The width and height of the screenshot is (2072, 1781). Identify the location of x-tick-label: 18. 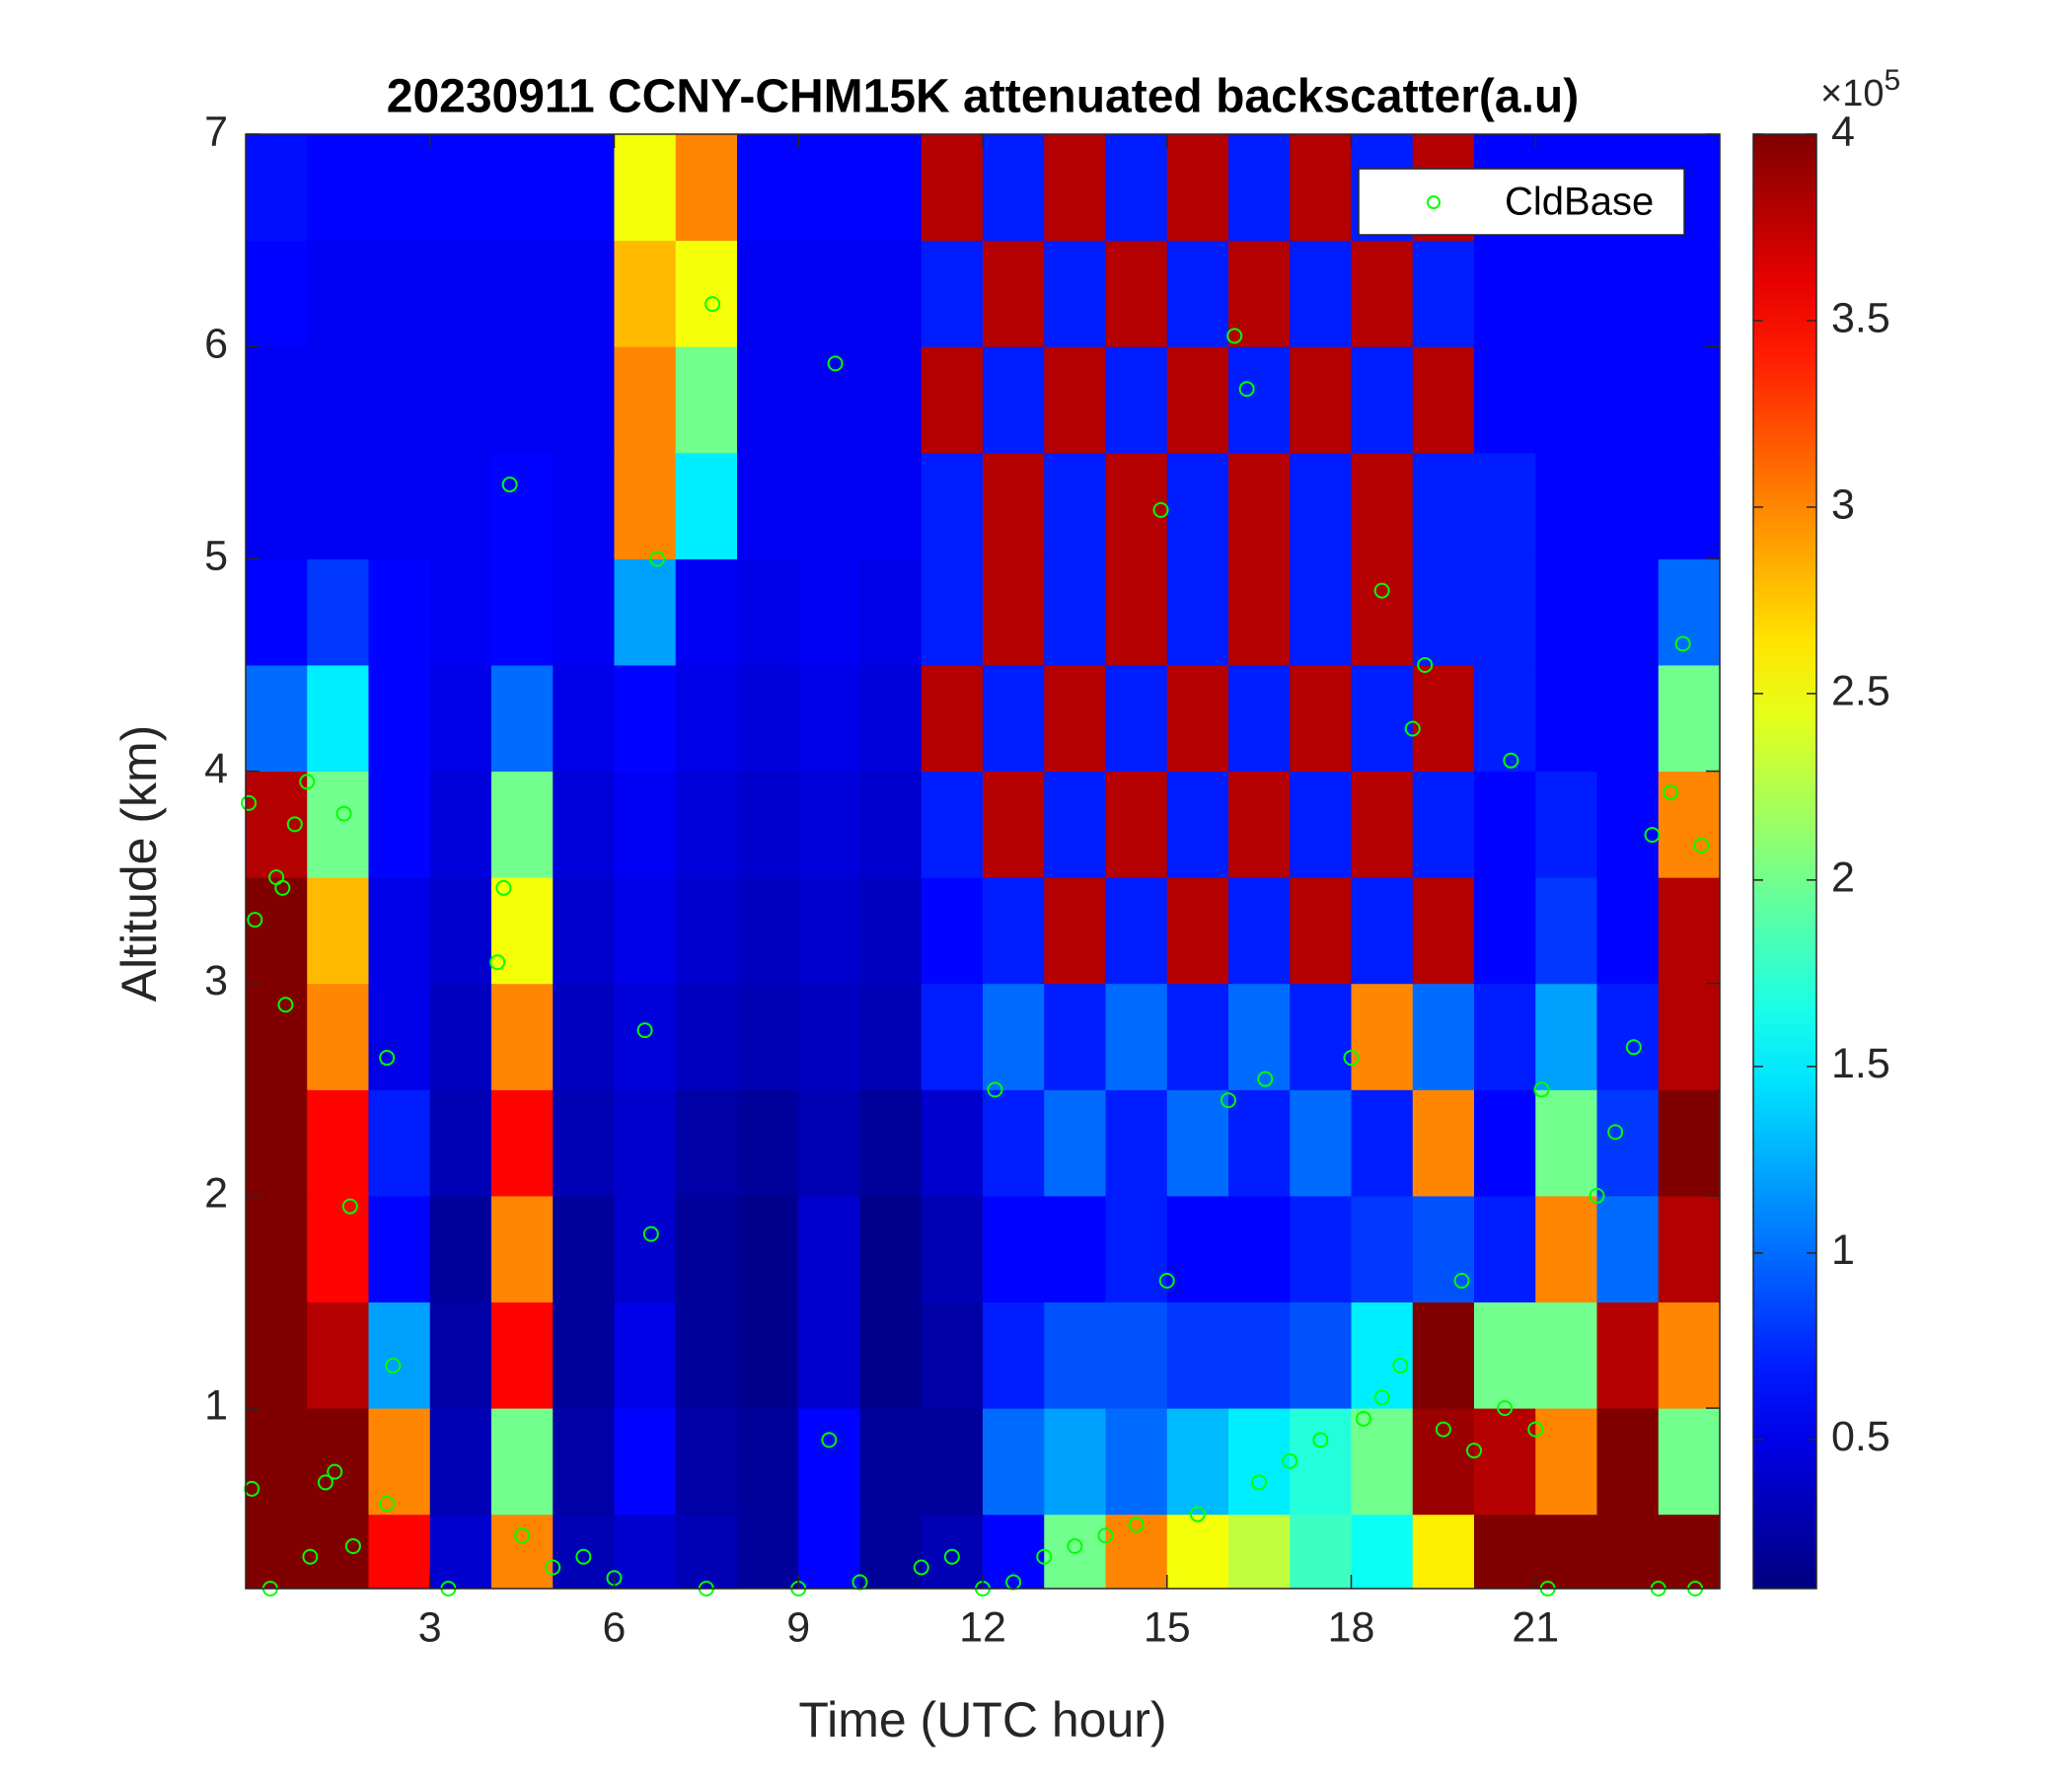
(1351, 1627).